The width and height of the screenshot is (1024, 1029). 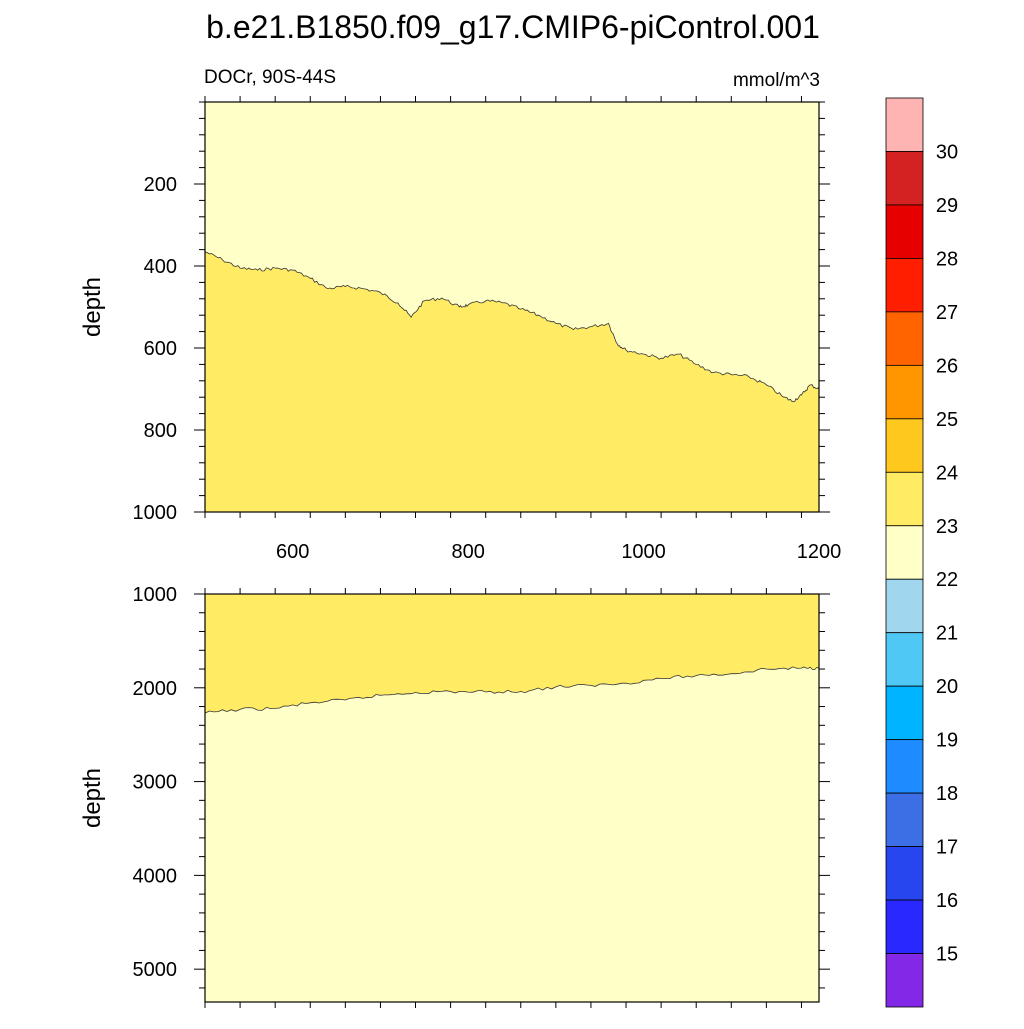 I want to click on chart-title: b.e21.B1850.f09_g17.CMIP6-piControl.001, so click(x=513, y=27).